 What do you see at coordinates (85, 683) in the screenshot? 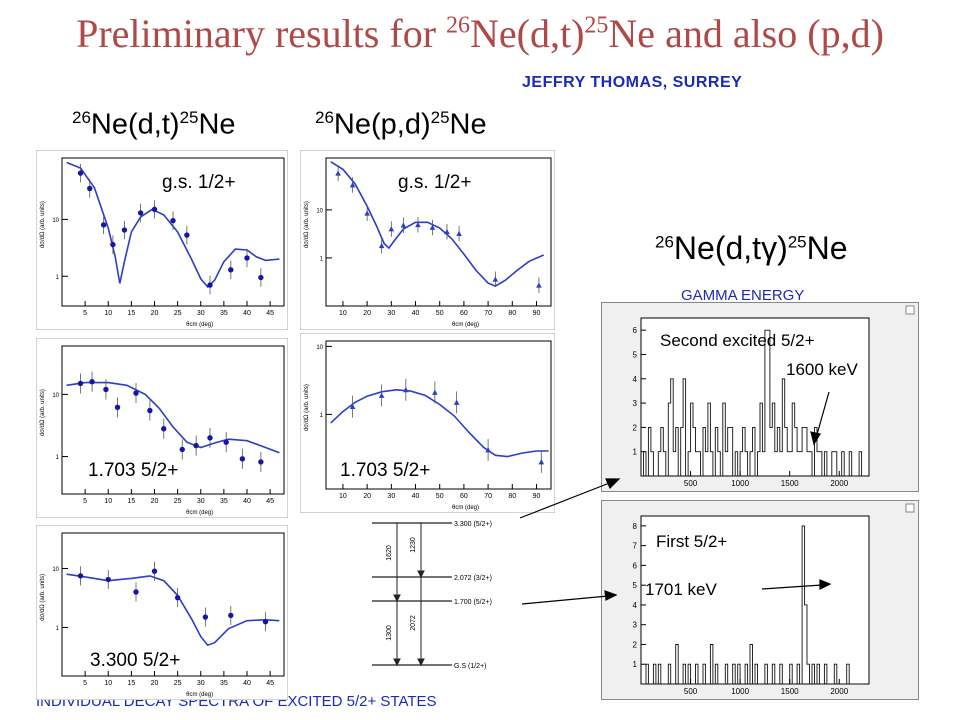
I see `x-tick-label: 5` at bounding box center [85, 683].